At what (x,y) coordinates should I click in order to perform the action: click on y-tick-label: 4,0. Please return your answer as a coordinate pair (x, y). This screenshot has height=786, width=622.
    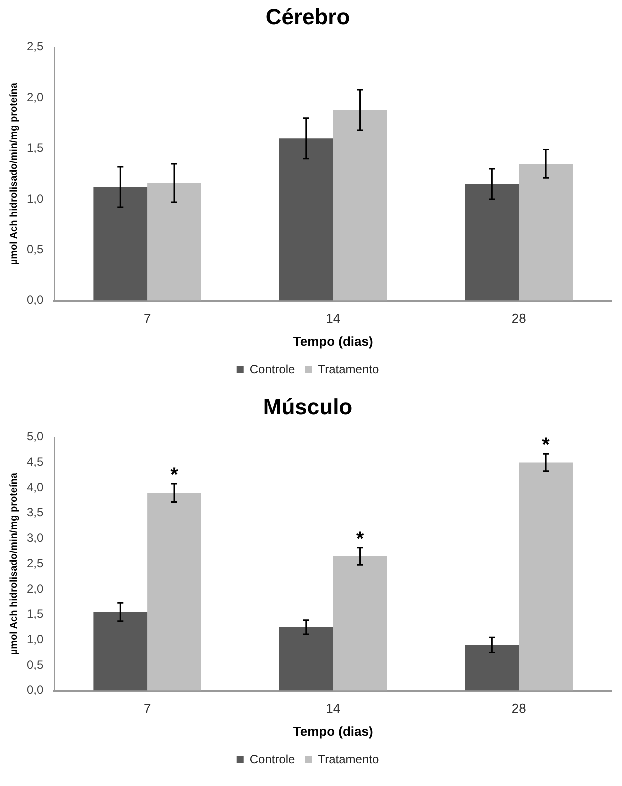
    Looking at the image, I should click on (35, 487).